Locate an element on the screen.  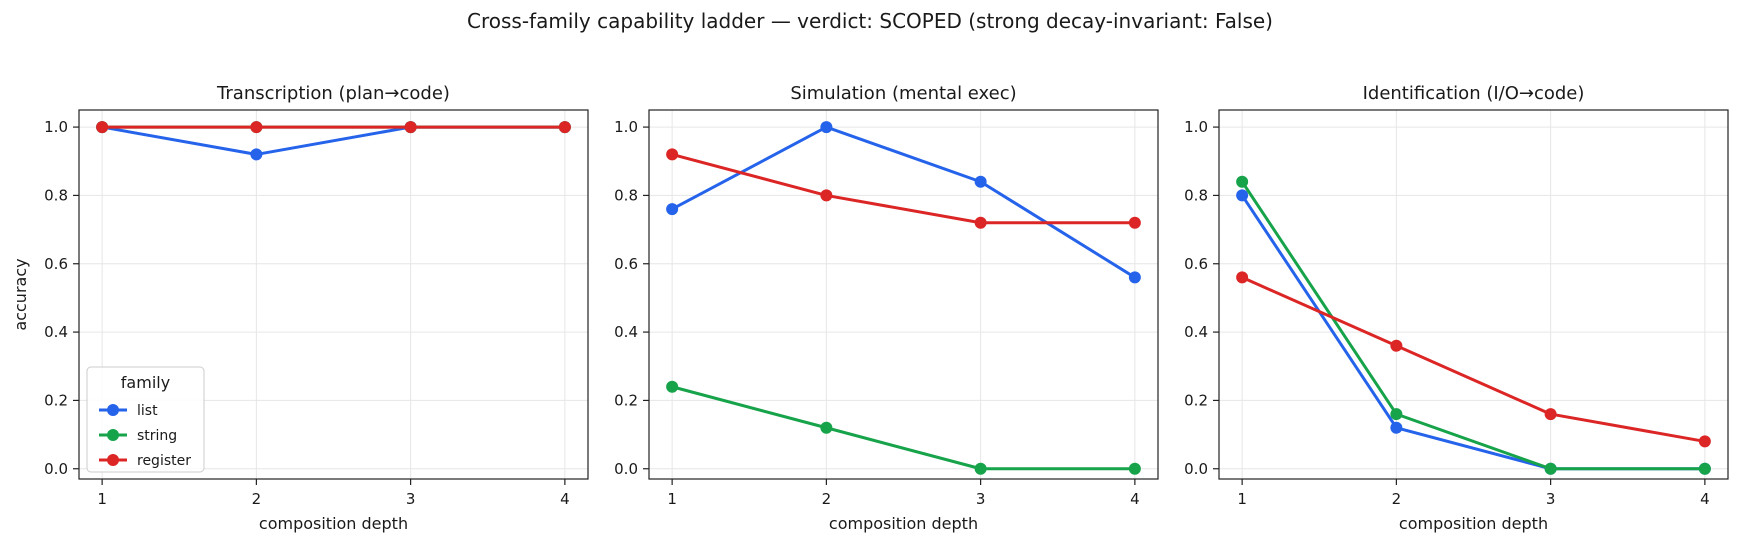
panel-title: Transcription (plan→code) is located at coordinates (333, 93).